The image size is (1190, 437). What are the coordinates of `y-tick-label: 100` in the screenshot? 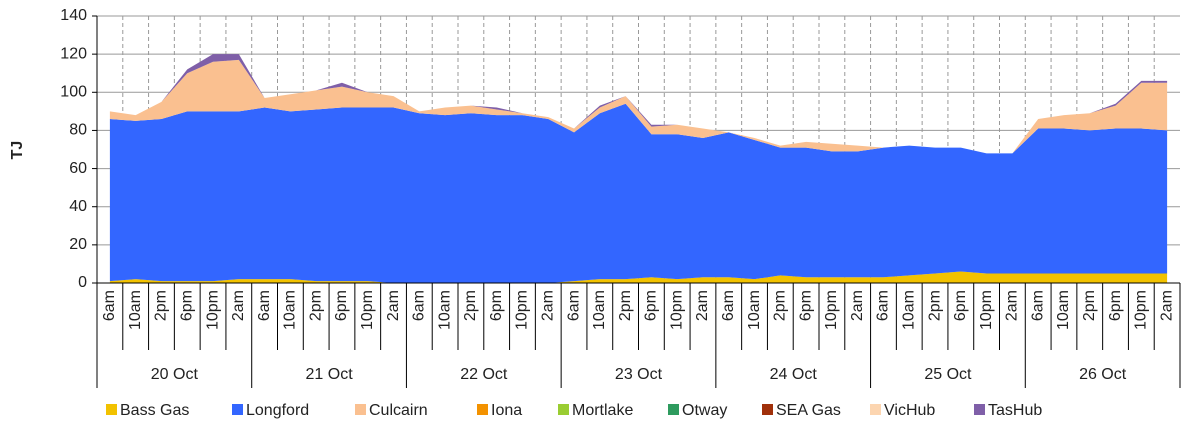 It's located at (73, 92).